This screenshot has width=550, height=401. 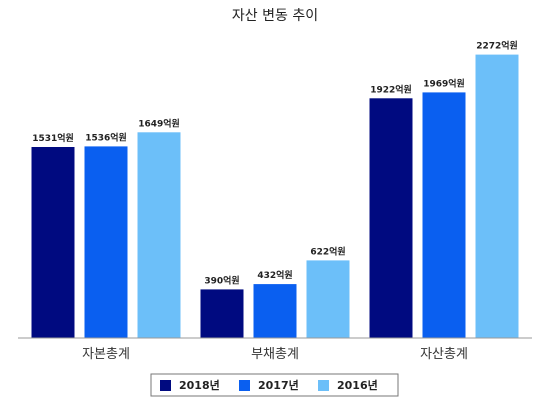 What do you see at coordinates (159, 123) in the screenshot?
I see `value-label-자본총계-2016: 1649억원` at bounding box center [159, 123].